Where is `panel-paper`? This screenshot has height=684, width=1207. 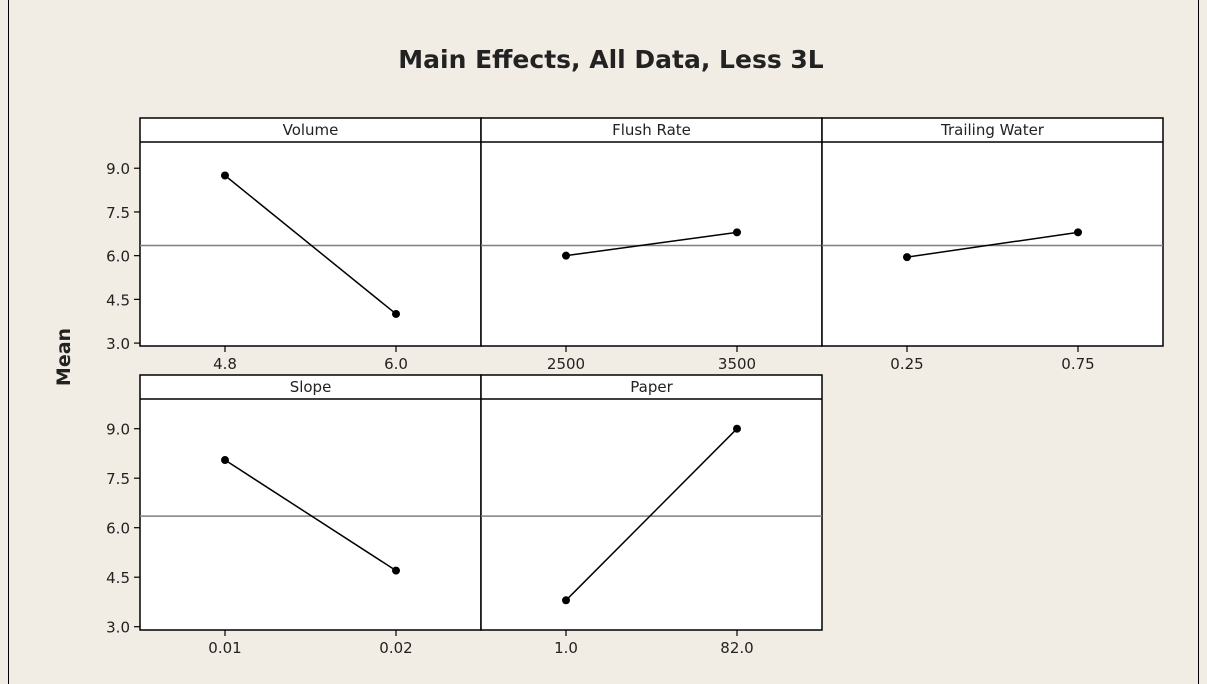
panel-paper is located at coordinates (651, 502).